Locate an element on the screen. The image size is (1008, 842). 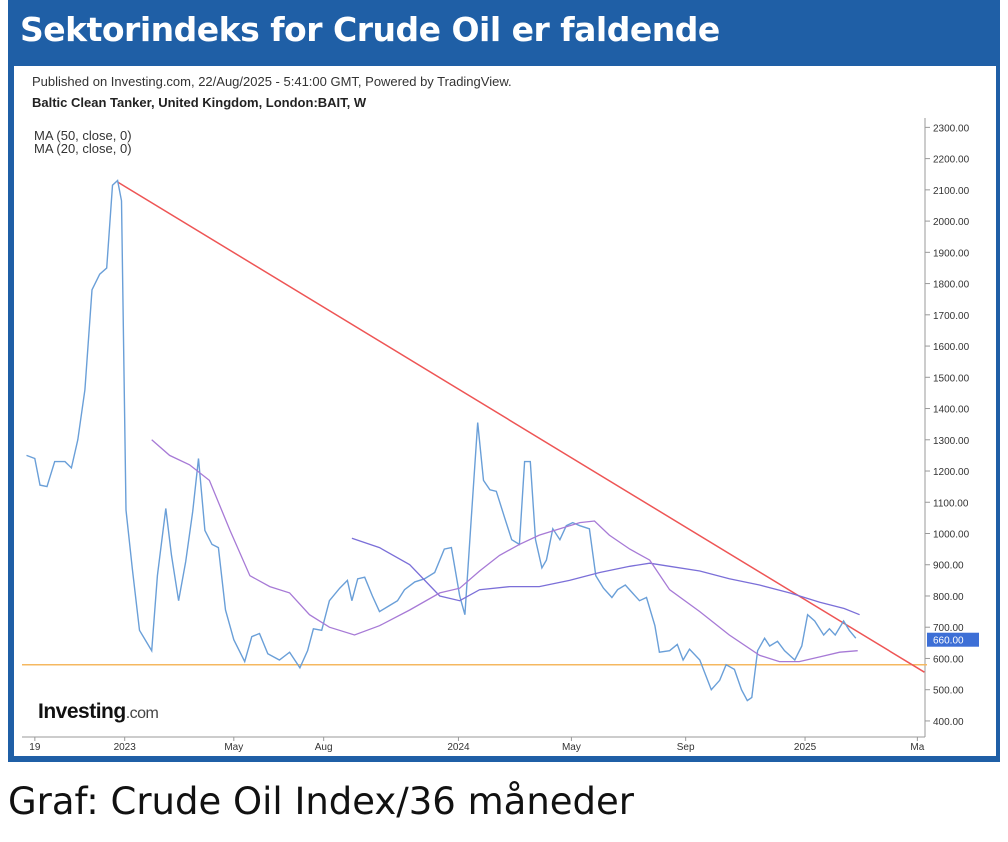
x-tick-label: Aug is located at coordinates (324, 747).